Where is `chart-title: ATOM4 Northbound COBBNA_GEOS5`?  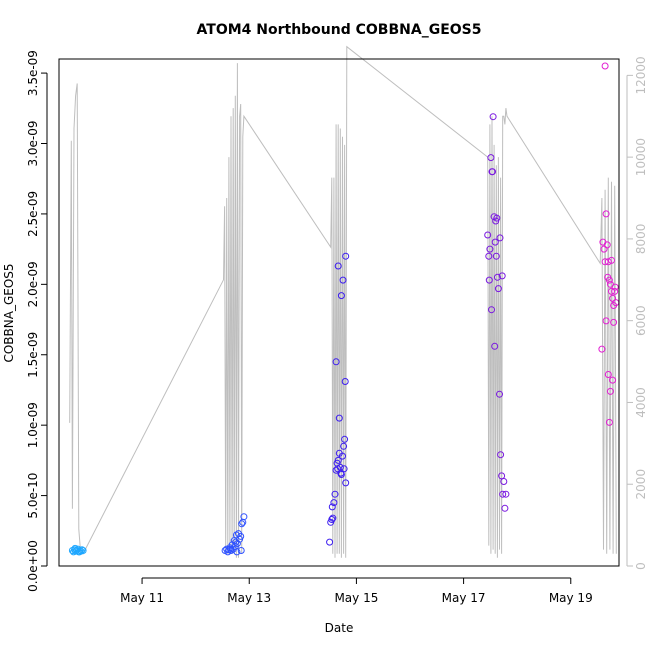
chart-title: ATOM4 Northbound COBBNA_GEOS5 is located at coordinates (339, 30).